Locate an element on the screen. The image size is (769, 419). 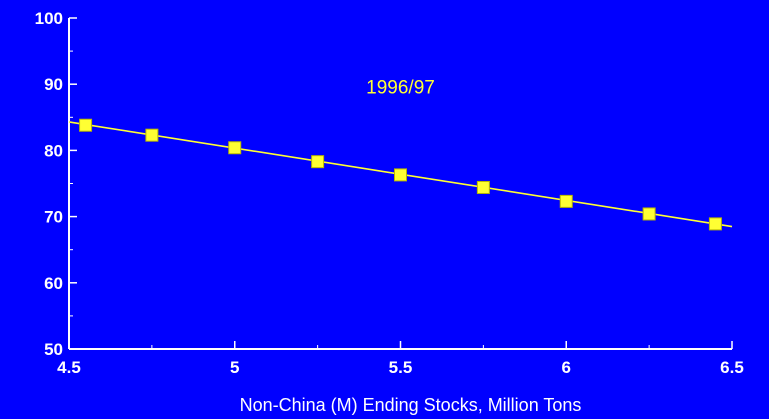
x-tick-label: 4.5 is located at coordinates (69, 367).